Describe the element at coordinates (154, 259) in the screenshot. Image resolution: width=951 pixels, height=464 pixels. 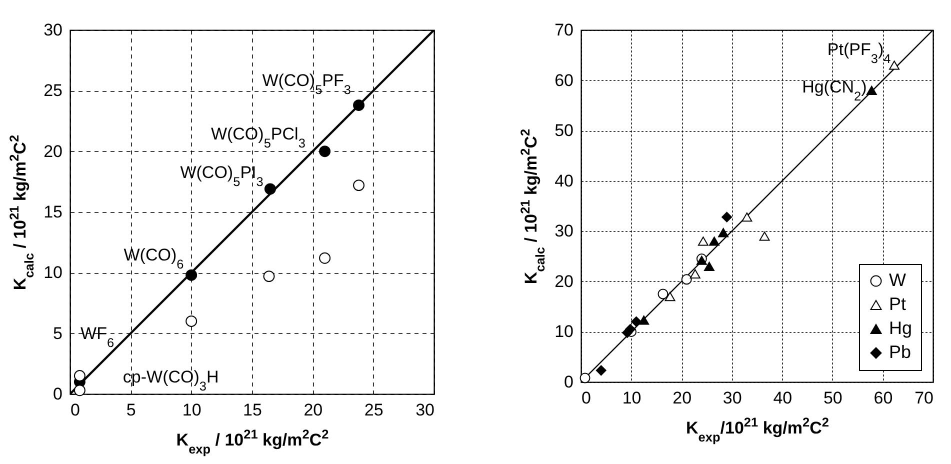
I see `annotation: W(CO)$_{6}$` at that location.